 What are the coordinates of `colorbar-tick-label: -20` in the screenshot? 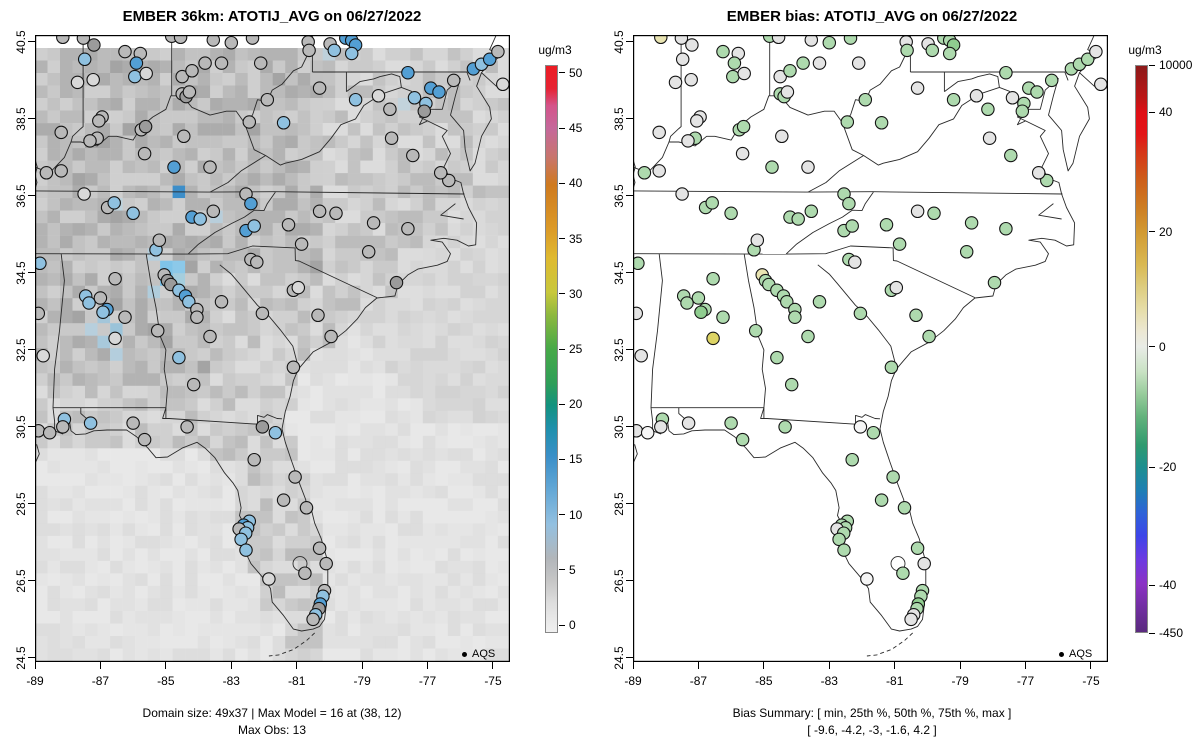 It's located at (1168, 467).